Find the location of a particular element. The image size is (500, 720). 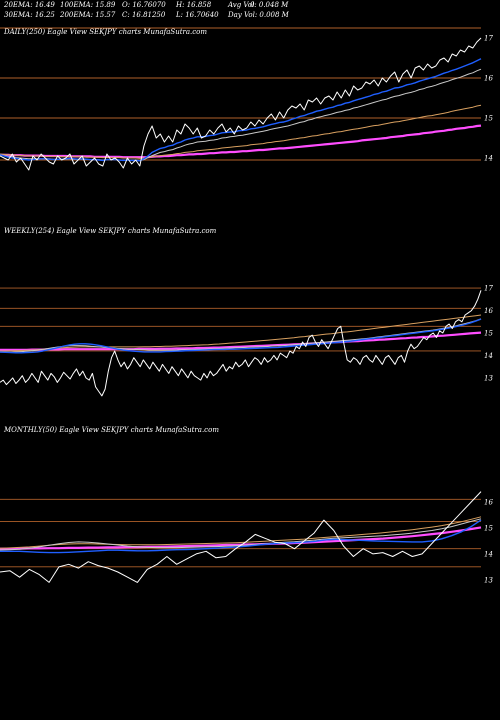

ema20-readout: 20EMA: 16.49 is located at coordinates (29, 5).